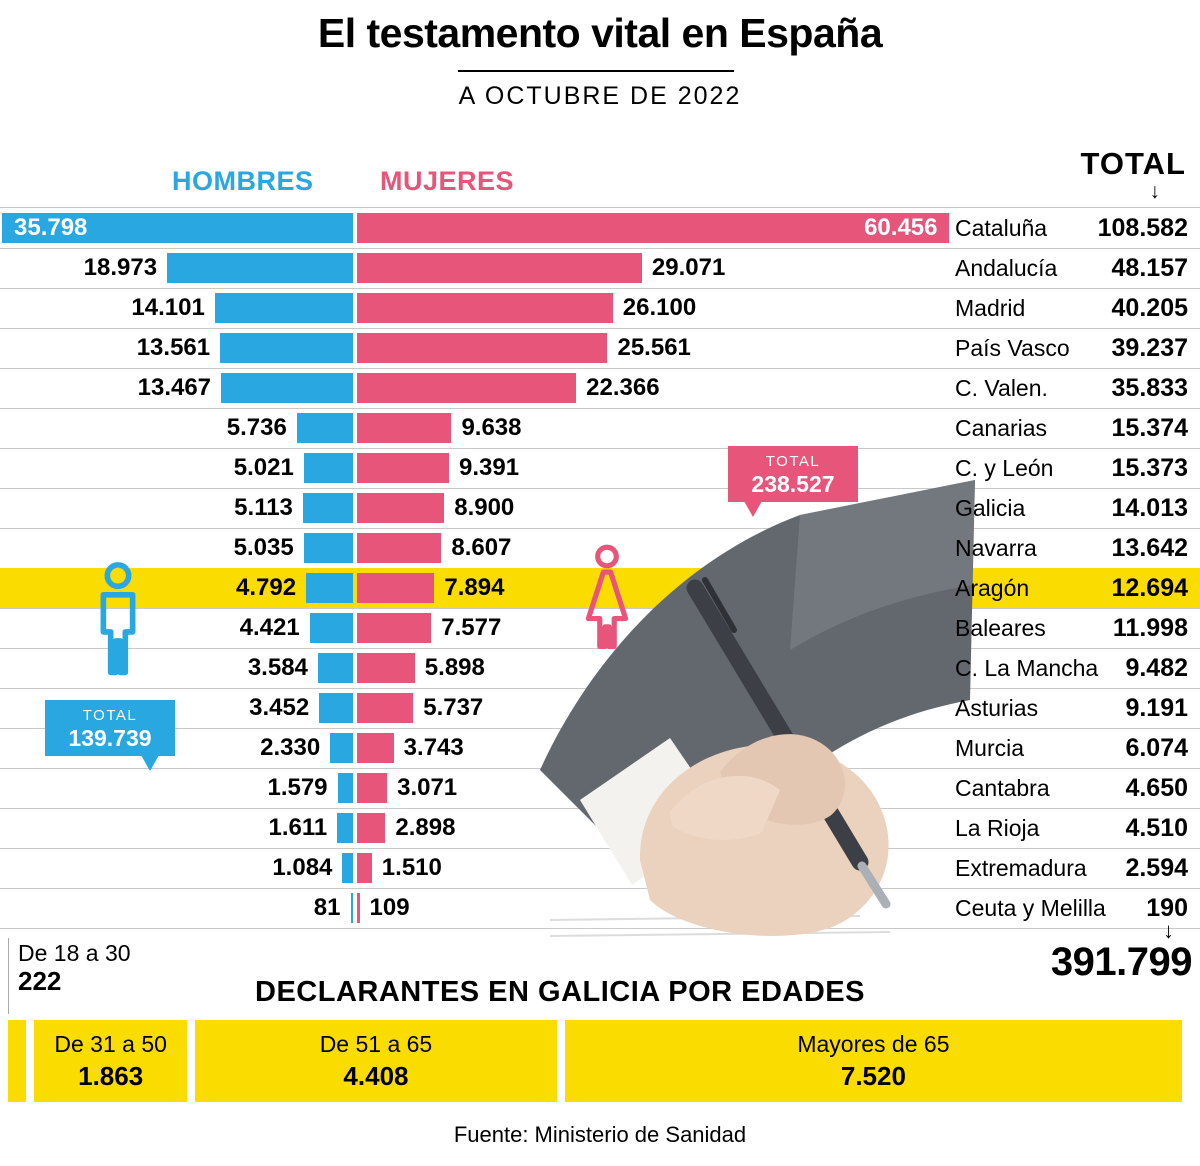 This screenshot has width=1200, height=1166. Describe the element at coordinates (600, 708) in the screenshot. I see `chart-row: 3.452 5.737 Asturias 9.191` at that location.